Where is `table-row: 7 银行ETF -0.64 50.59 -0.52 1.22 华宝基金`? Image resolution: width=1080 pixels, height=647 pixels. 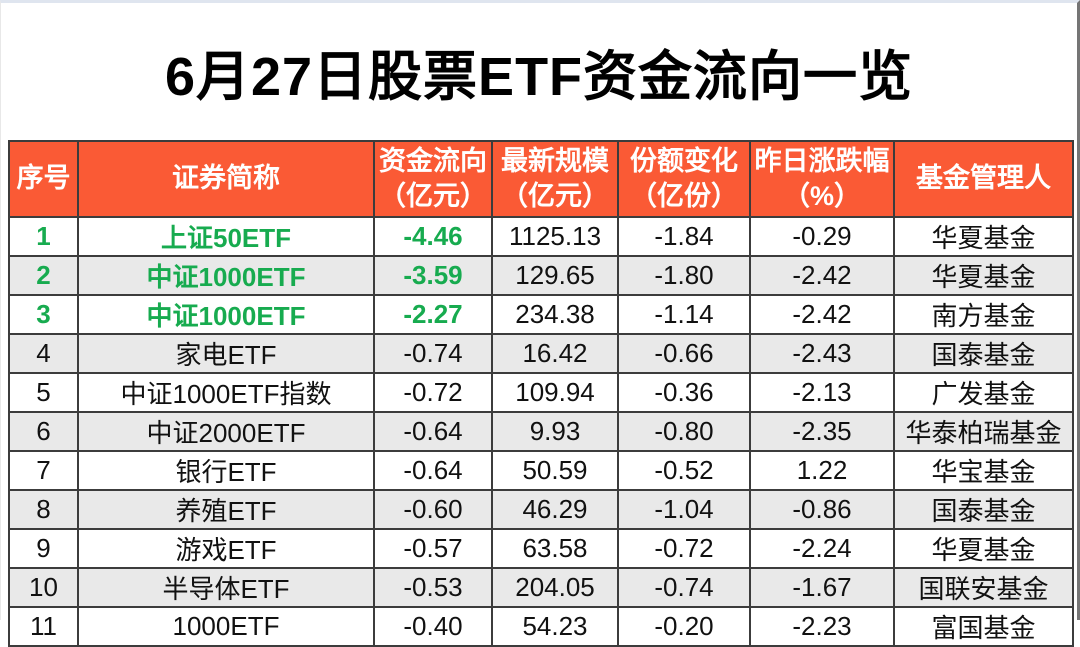
table-row: 7 银行ETF -0.64 50.59 -0.52 1.22 华宝基金 is located at coordinates (541, 470).